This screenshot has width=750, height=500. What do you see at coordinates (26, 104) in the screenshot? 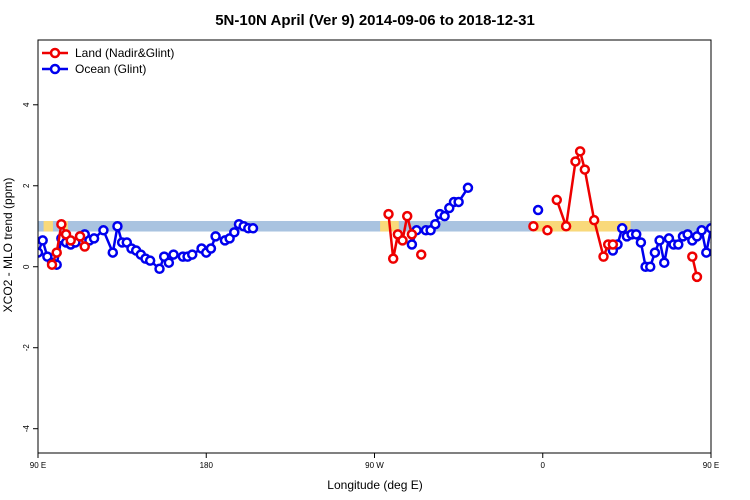
I see `y-tick-label: 4` at bounding box center [26, 104].